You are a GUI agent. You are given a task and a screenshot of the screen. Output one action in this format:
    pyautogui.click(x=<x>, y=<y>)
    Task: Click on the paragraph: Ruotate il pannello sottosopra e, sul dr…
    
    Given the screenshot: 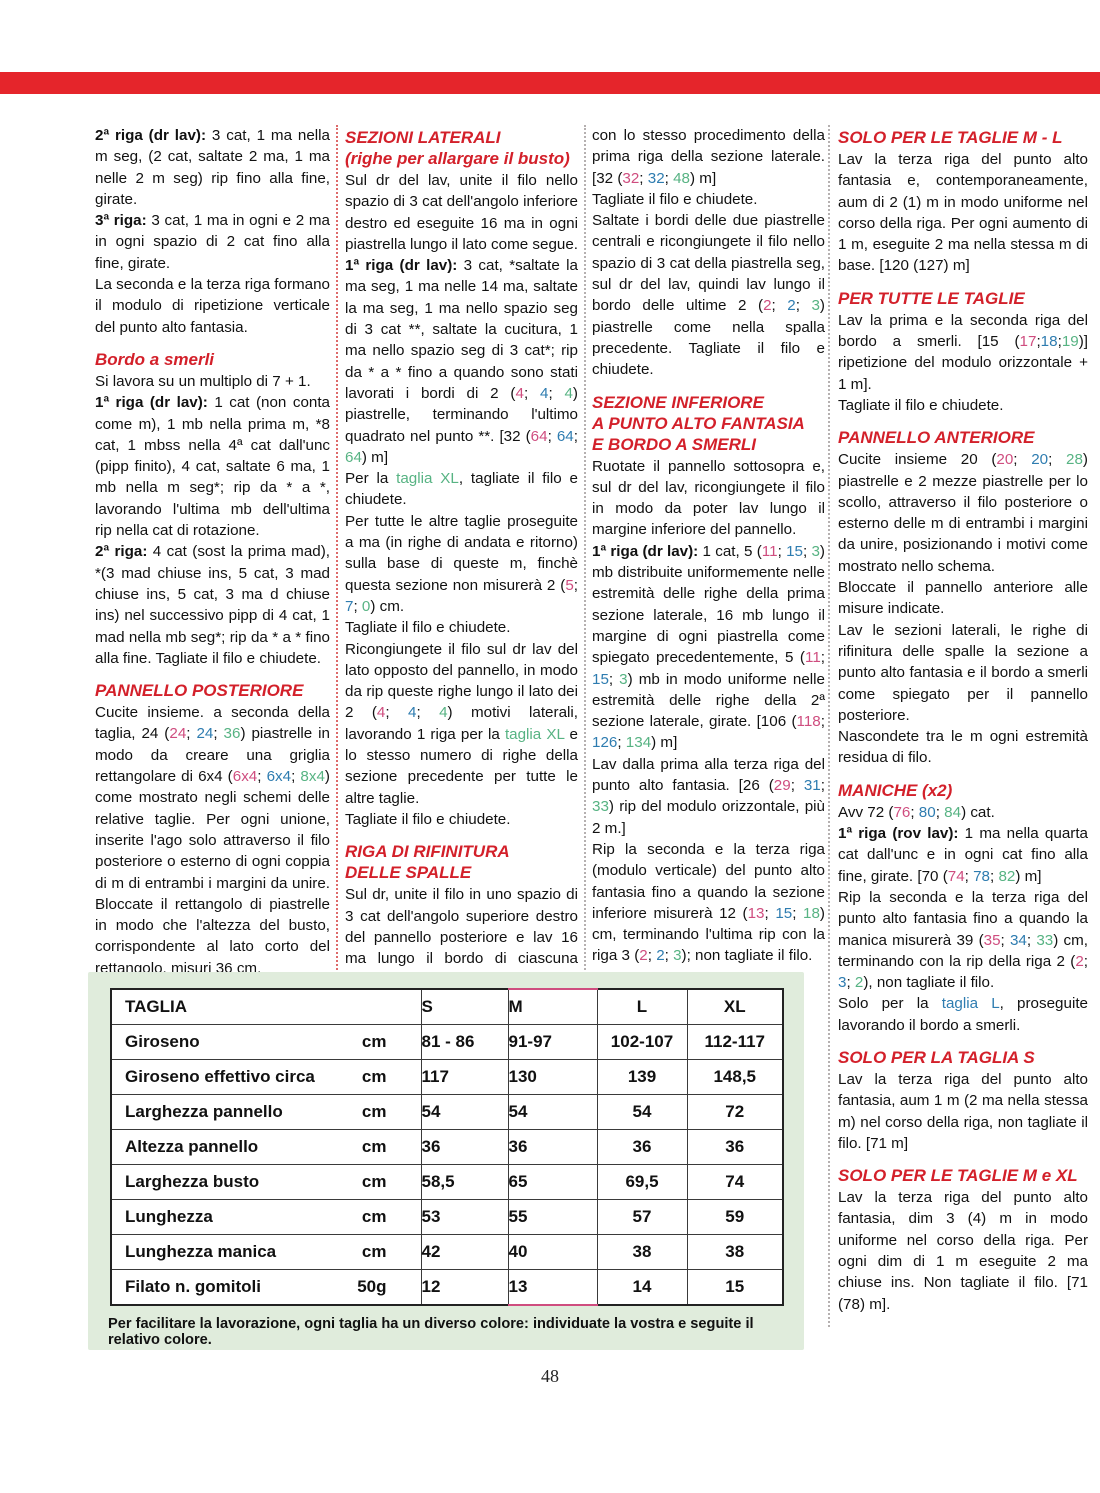 What is the action you would take?
    pyautogui.click(x=708, y=498)
    